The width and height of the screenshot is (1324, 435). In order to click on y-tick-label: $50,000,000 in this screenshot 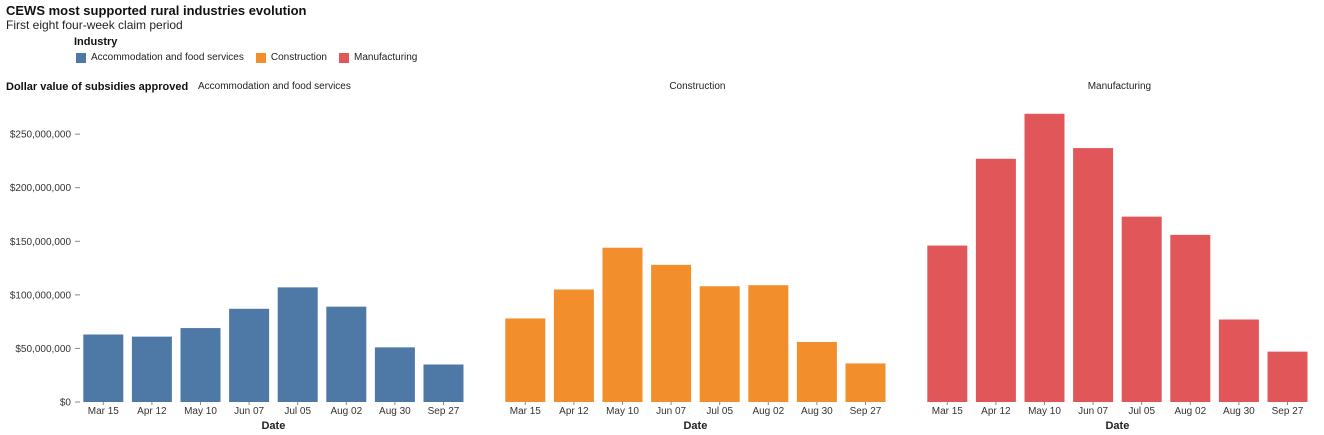, I will do `click(43, 349)`.